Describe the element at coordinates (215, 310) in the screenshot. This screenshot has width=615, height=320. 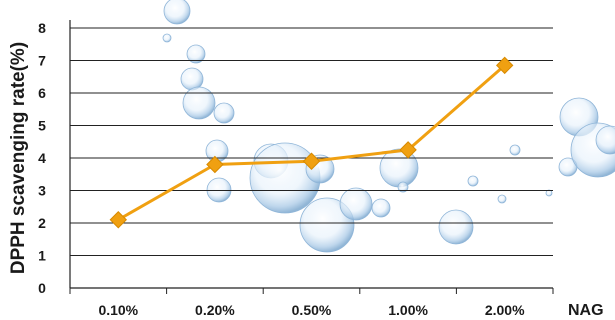
I see `x-tick-label: 0.20%` at that location.